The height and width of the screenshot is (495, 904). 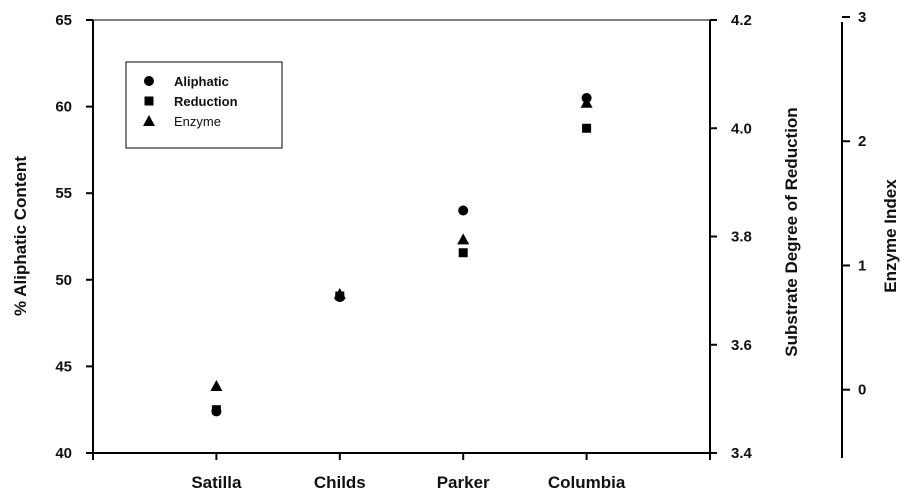 I want to click on left-tick-label: 60, so click(x=63, y=107).